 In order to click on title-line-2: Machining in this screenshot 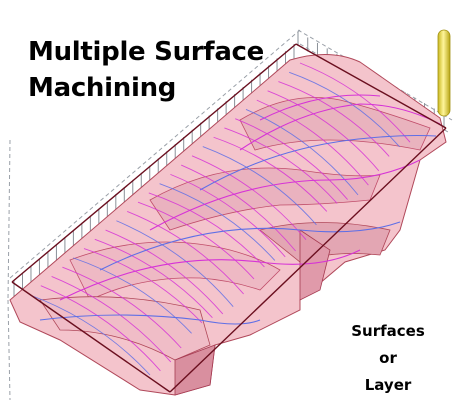, I will do `click(102, 88)`.